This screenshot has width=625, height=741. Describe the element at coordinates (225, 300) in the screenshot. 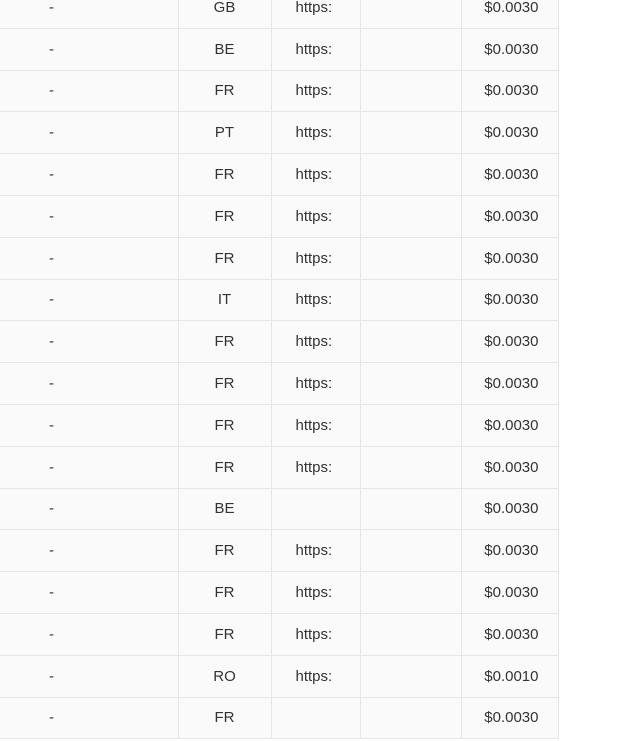

I see `country-cell: IT` at that location.